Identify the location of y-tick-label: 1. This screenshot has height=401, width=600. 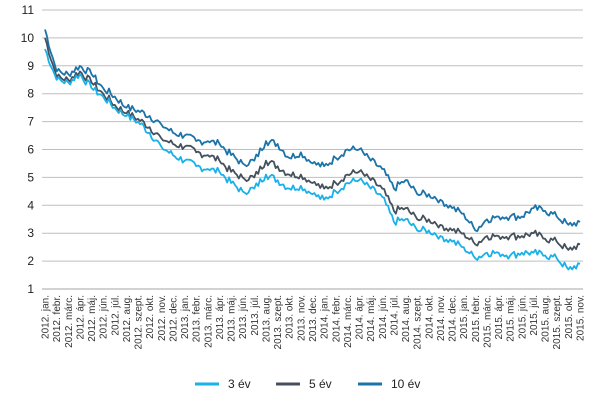
(30, 289).